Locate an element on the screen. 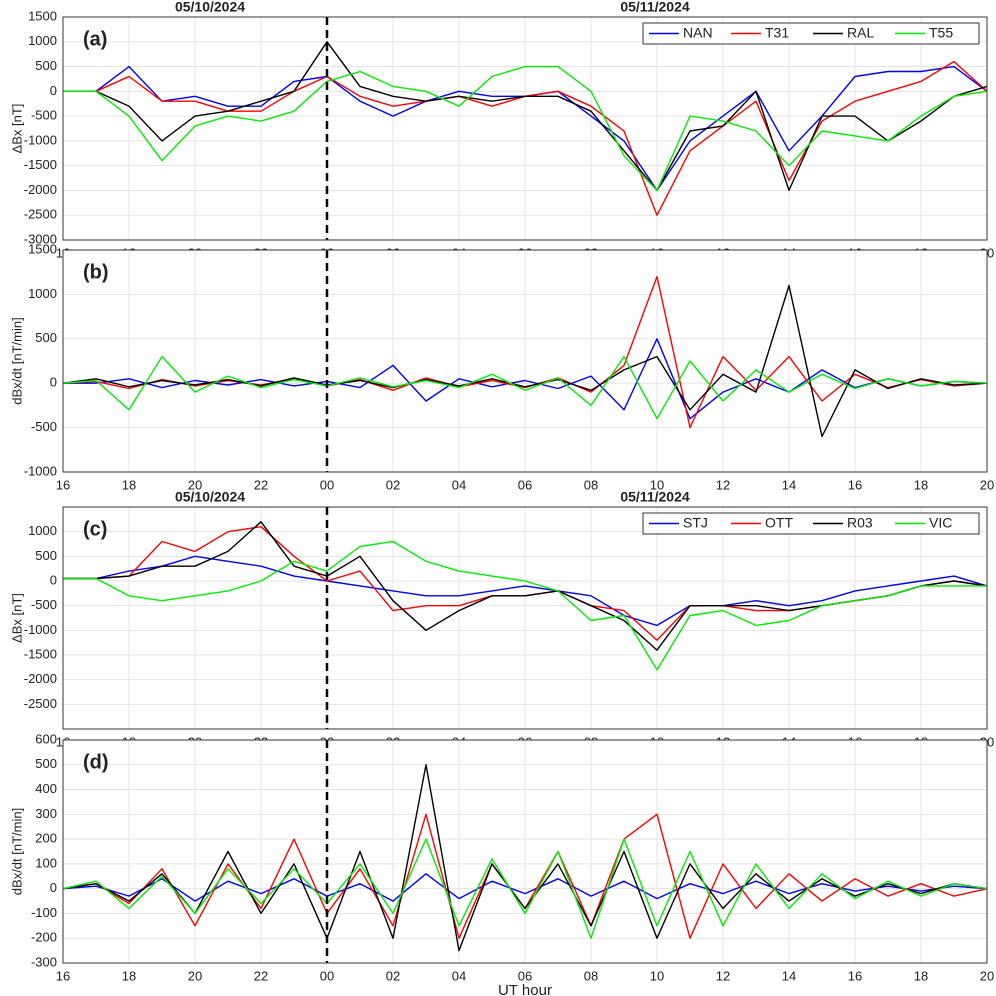 The image size is (996, 996). legend-label: OTT is located at coordinates (779, 523).